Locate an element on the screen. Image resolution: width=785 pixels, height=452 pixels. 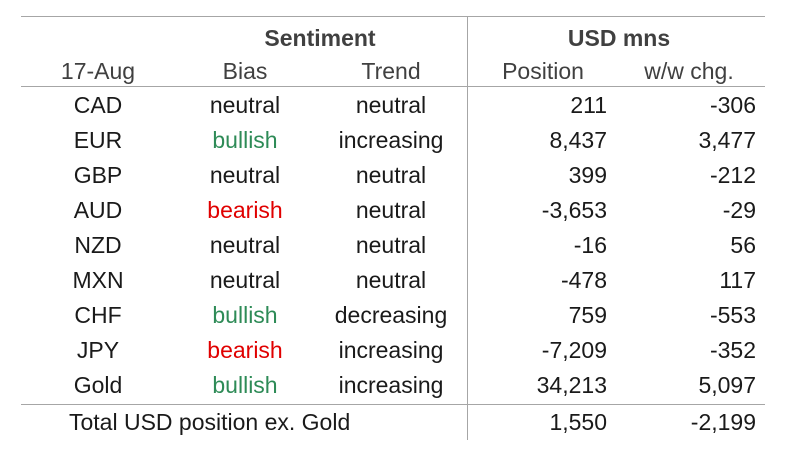
header-rule is located at coordinates (393, 86).